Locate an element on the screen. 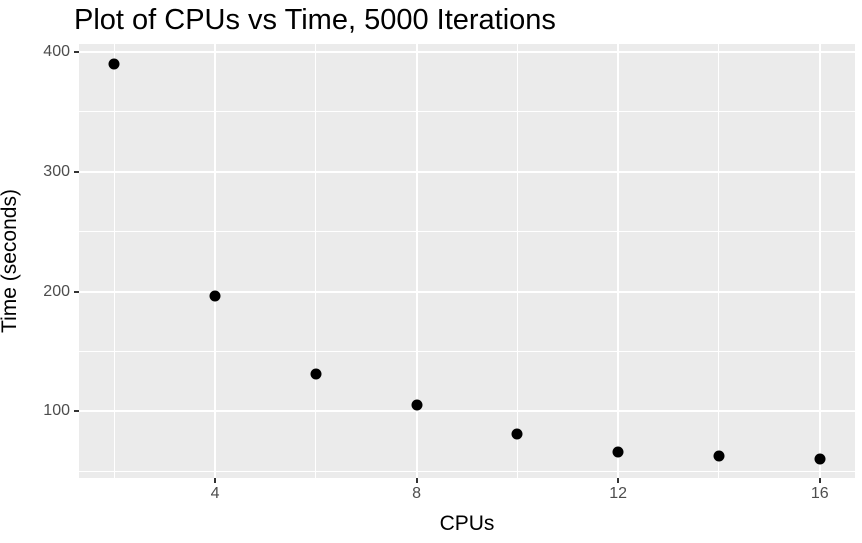  x-tick-label: 12 is located at coordinates (618, 493).